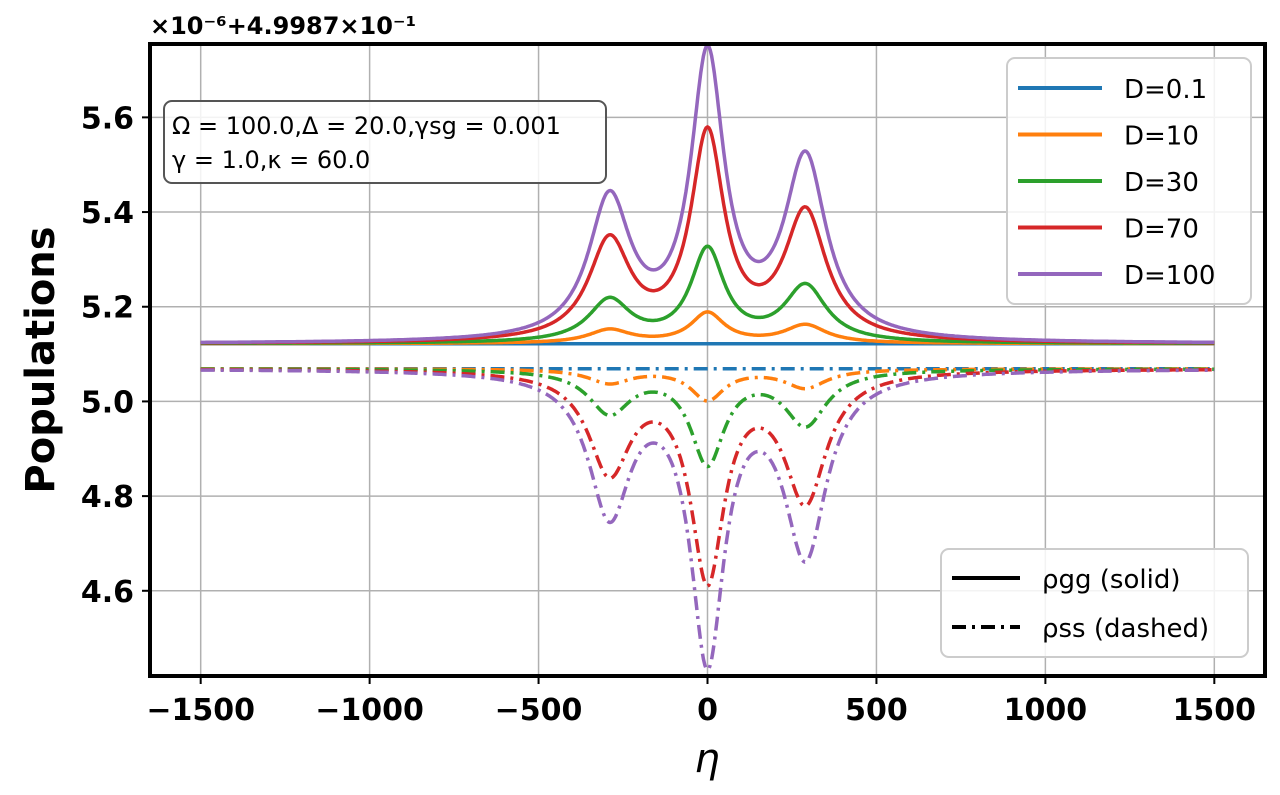 This screenshot has width=1280, height=795. I want to click on y-tick-label: 5.0, so click(107, 402).